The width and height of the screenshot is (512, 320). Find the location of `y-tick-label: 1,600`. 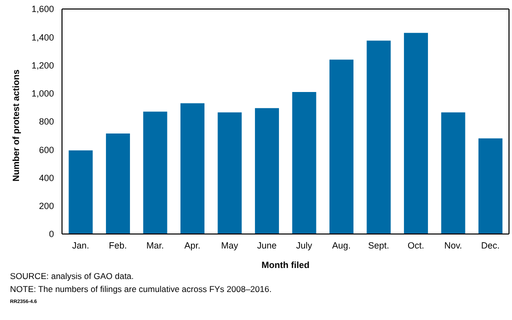

y-tick-label: 1,600 is located at coordinates (42, 9).